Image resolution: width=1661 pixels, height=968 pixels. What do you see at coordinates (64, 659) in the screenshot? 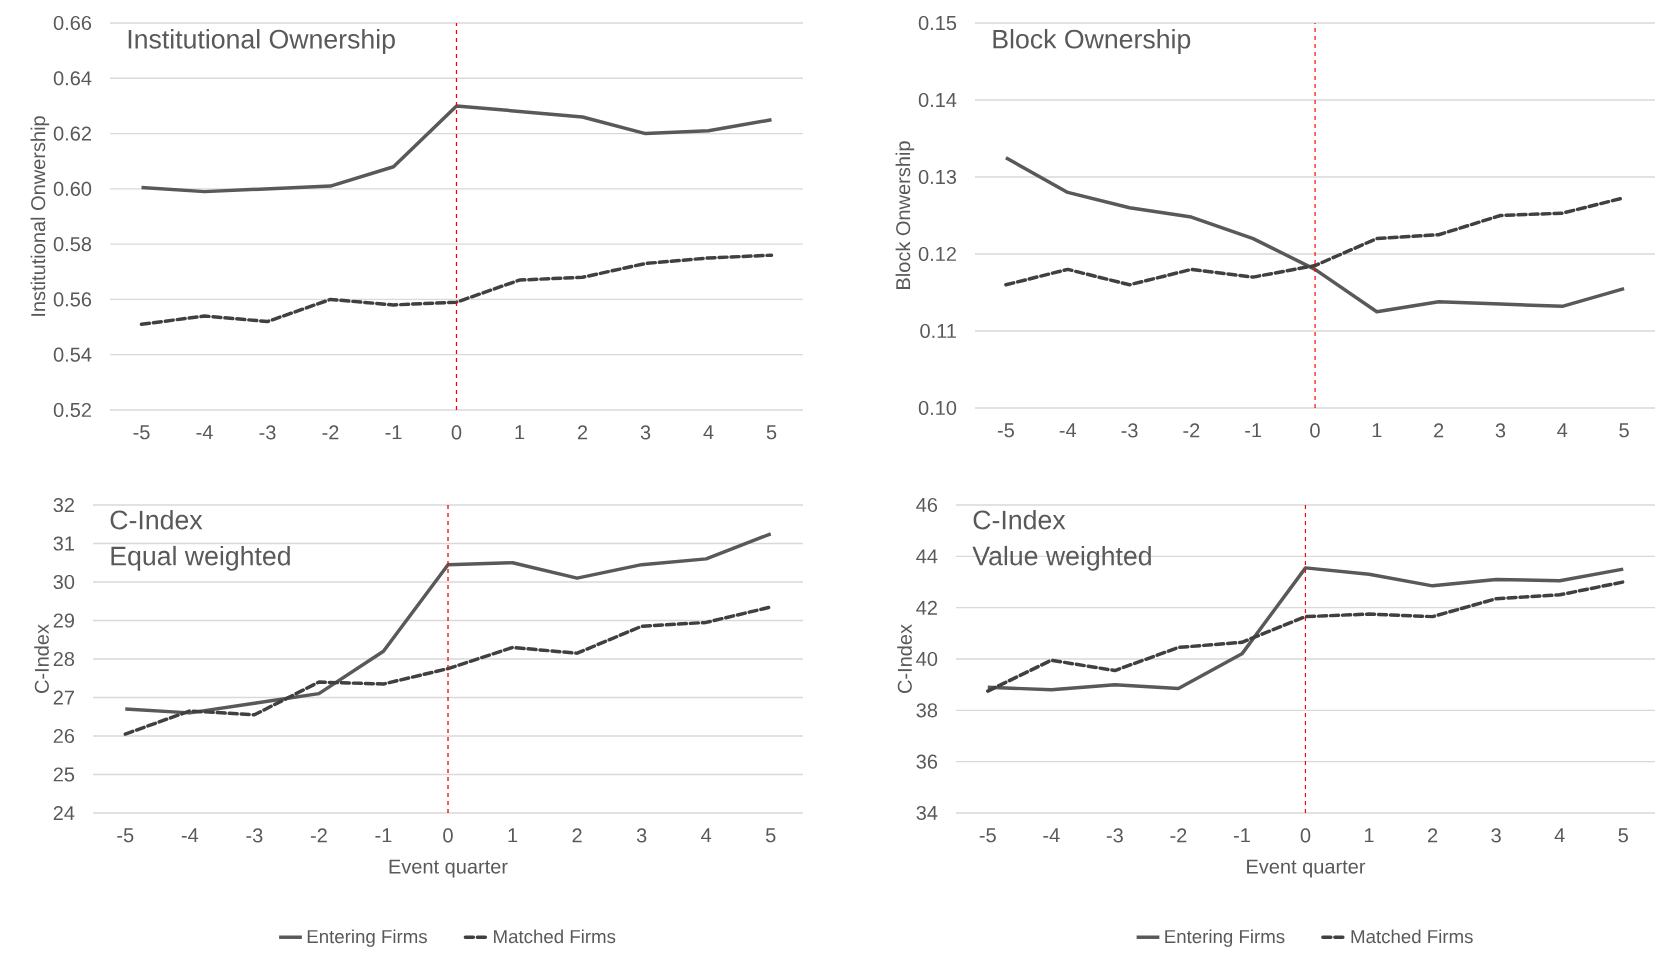
I see `y-tick-label: 28` at bounding box center [64, 659].